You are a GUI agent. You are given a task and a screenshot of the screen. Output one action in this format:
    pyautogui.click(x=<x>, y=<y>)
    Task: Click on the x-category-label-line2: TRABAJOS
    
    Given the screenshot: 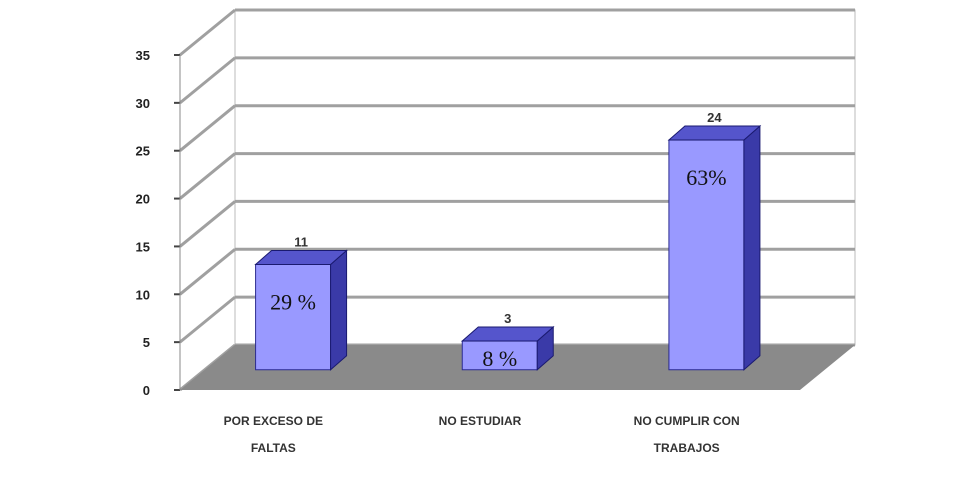 What is the action you would take?
    pyautogui.click(x=687, y=448)
    